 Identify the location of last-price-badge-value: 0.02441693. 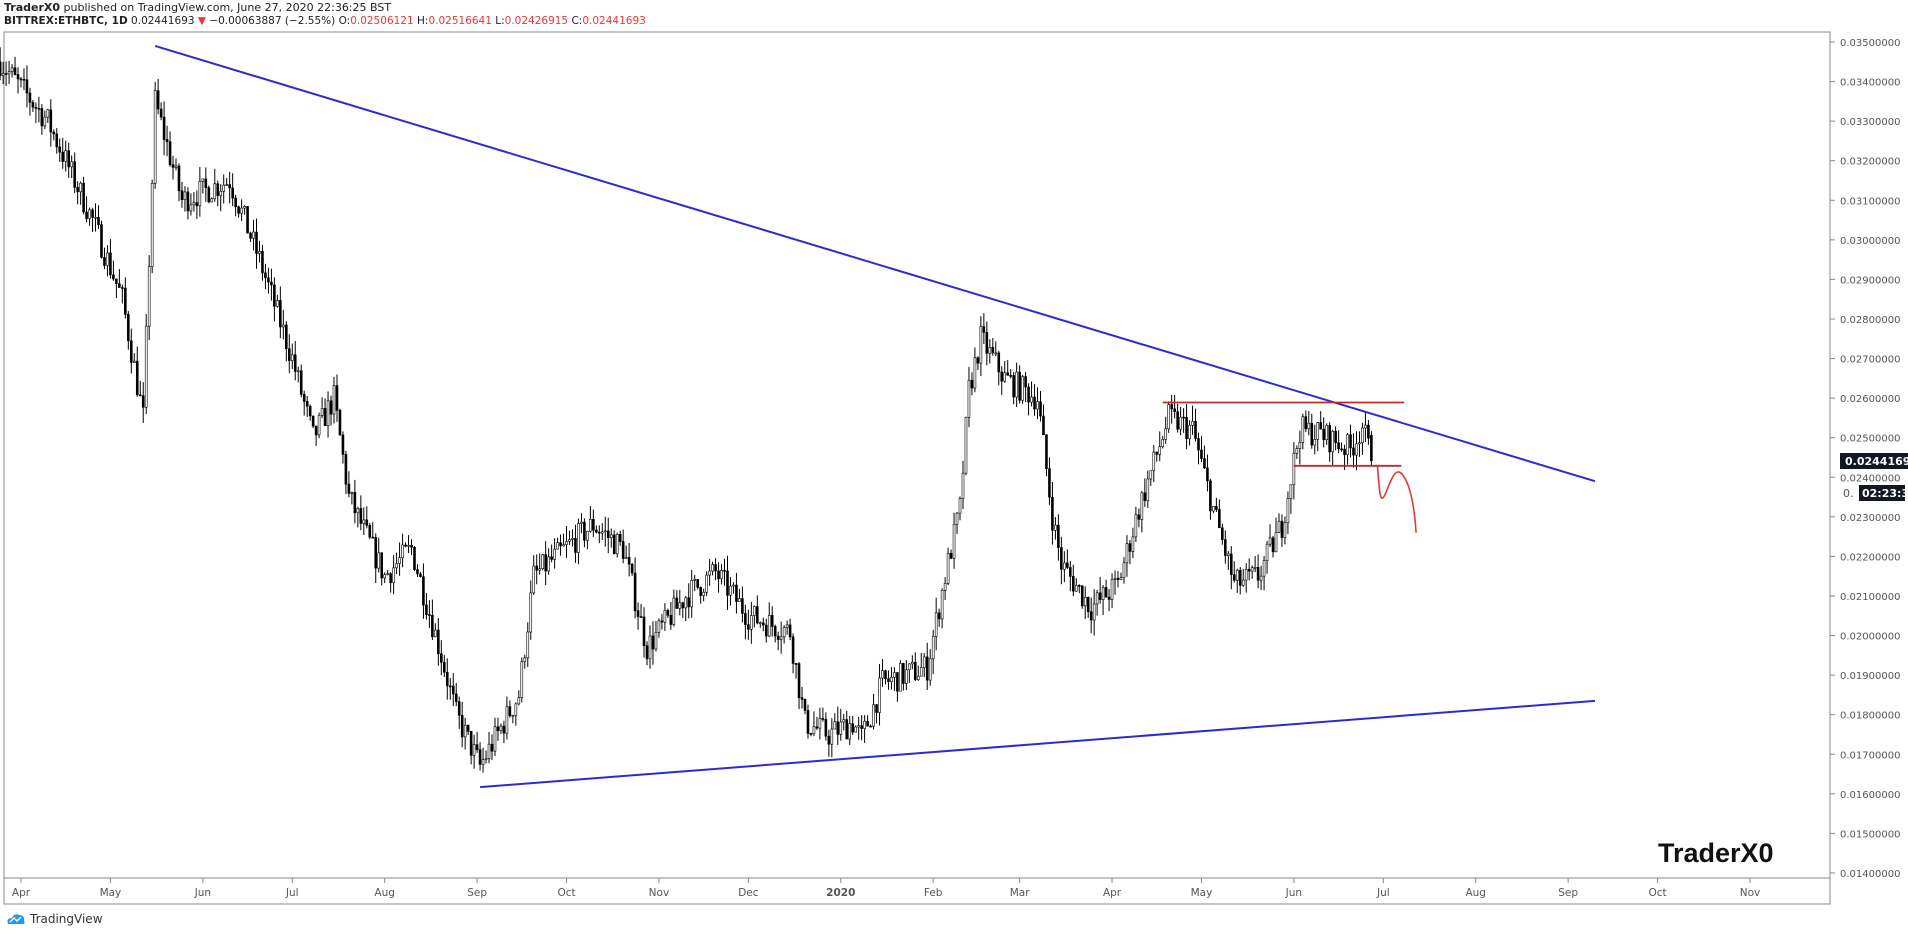
(1876, 461).